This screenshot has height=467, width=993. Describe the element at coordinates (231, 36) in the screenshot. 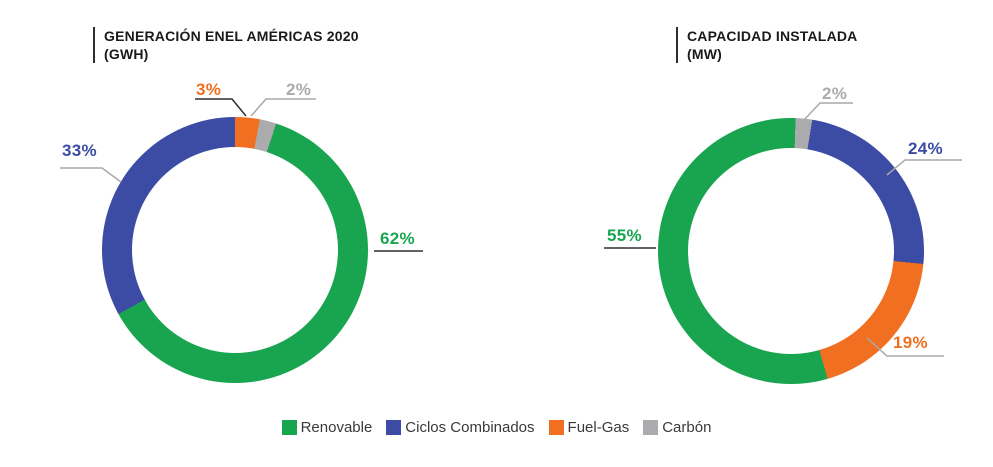

I see `chart-title: GENERACIÓN ENEL AMÉRICAS 2020` at that location.